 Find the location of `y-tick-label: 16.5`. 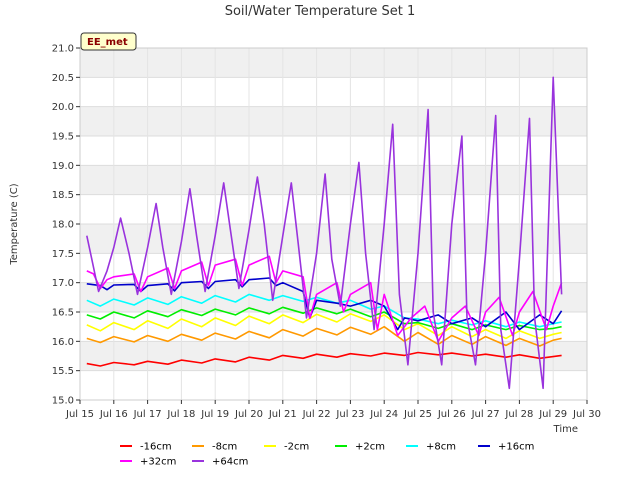

y-tick-label: 16.5 is located at coordinates (63, 313).